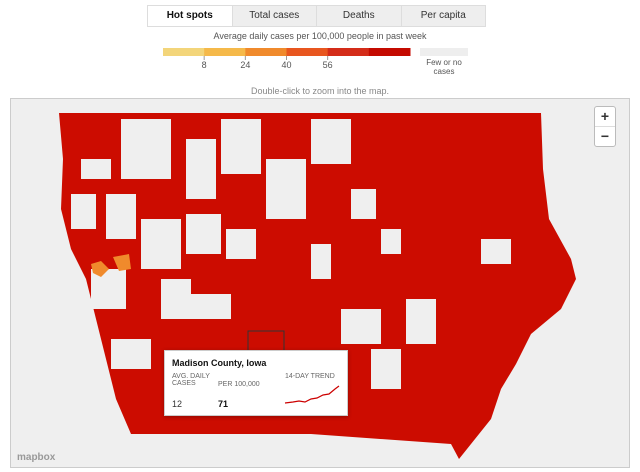 The image size is (640, 472). What do you see at coordinates (239, 384) in the screenshot?
I see `col-label: PER 100,000` at bounding box center [239, 384].